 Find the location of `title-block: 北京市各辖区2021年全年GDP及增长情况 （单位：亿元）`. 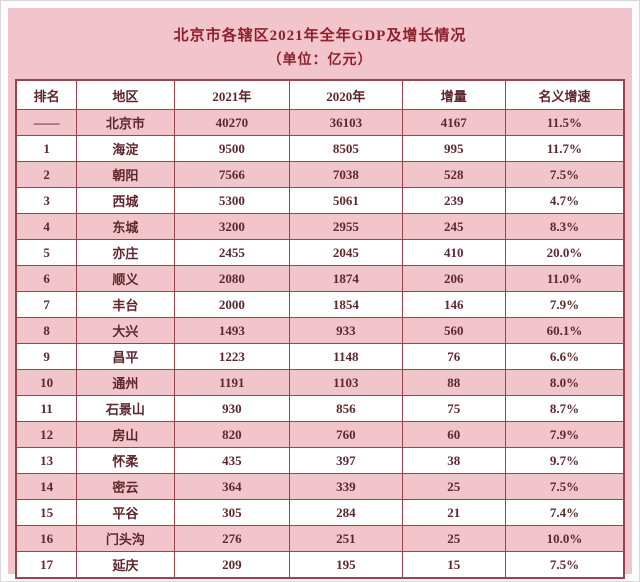

title-block: 北京市各辖区2021年全年GDP及增长情况 （单位：亿元） is located at coordinates (320, 46).